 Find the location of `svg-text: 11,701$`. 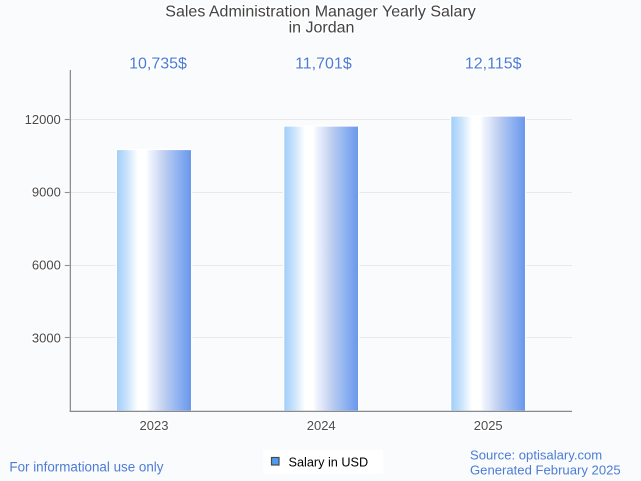

svg-text: 11,701$ is located at coordinates (323, 63).